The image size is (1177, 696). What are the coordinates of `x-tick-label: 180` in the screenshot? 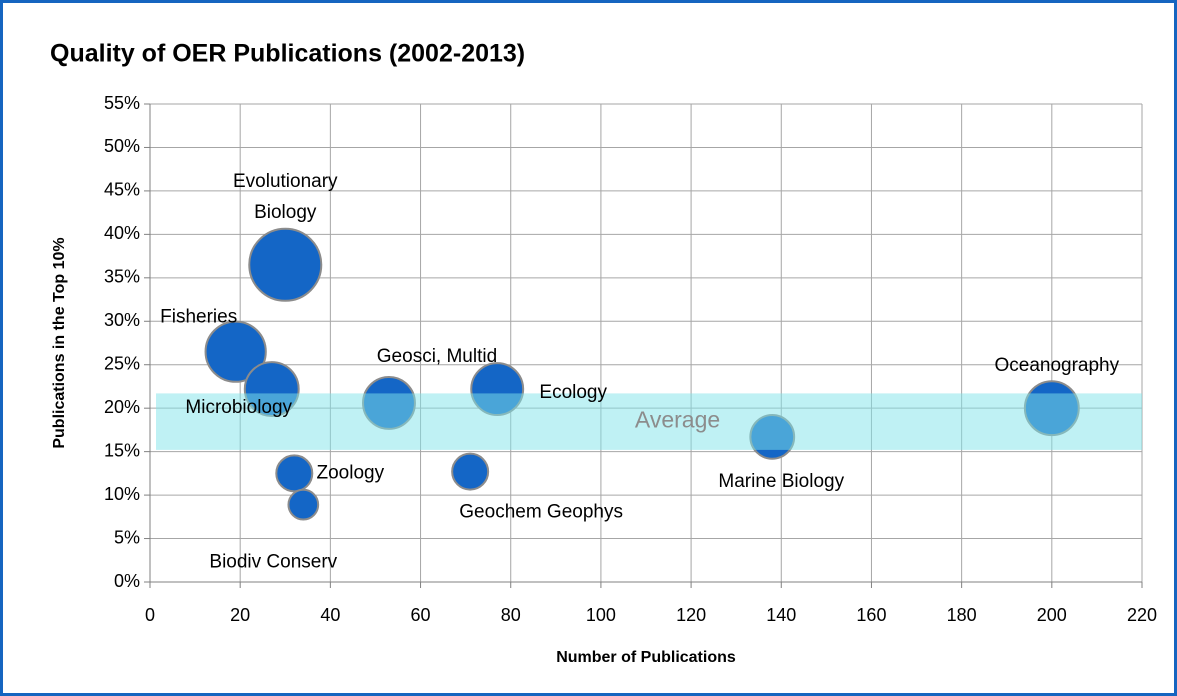 It's located at (962, 615).